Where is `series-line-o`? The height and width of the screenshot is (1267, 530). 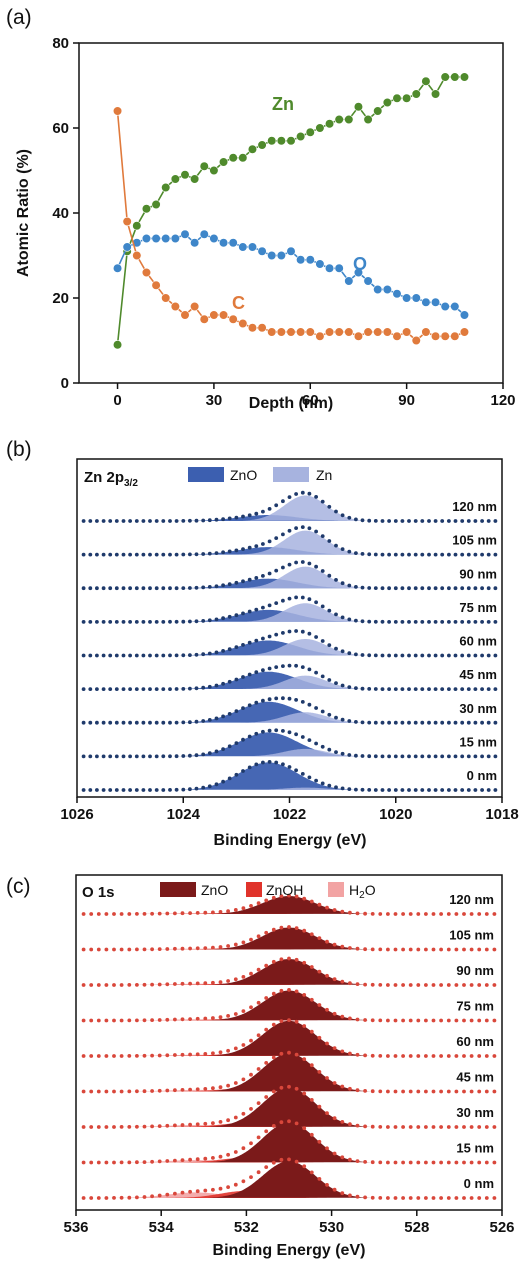
series-line-o is located at coordinates (291, 274).